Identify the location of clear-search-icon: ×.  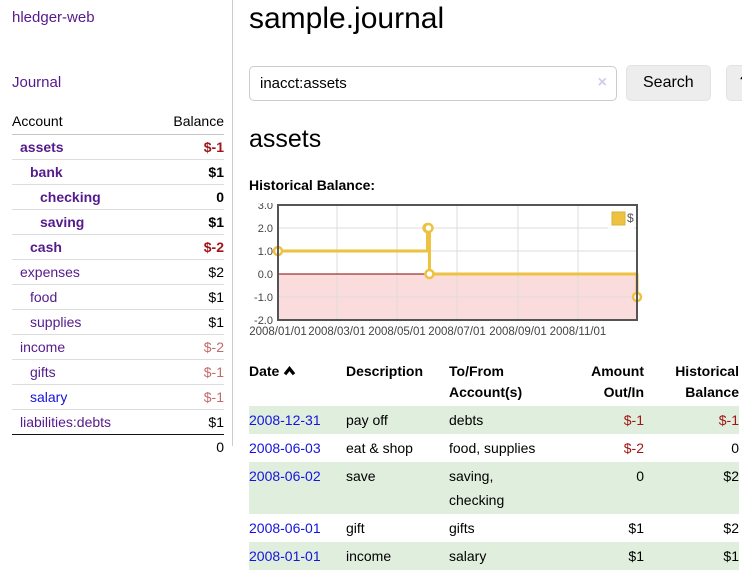
(602, 82).